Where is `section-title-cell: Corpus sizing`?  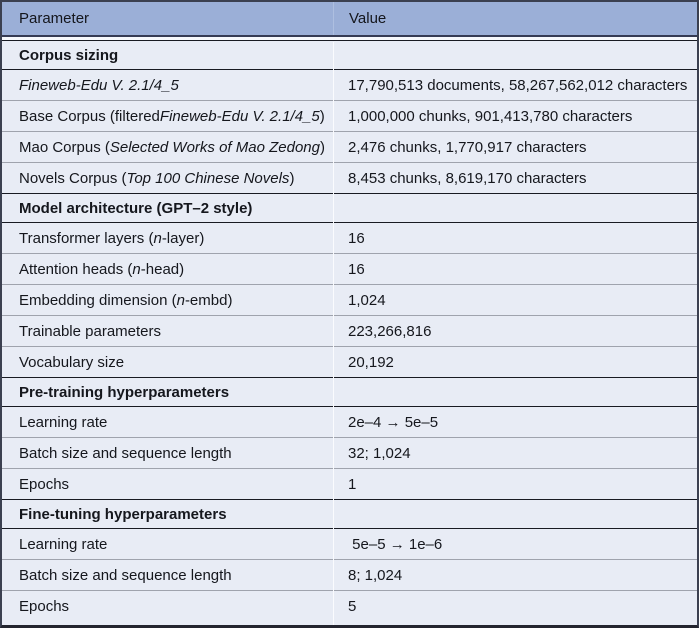
section-title-cell: Corpus sizing is located at coordinates (69, 55).